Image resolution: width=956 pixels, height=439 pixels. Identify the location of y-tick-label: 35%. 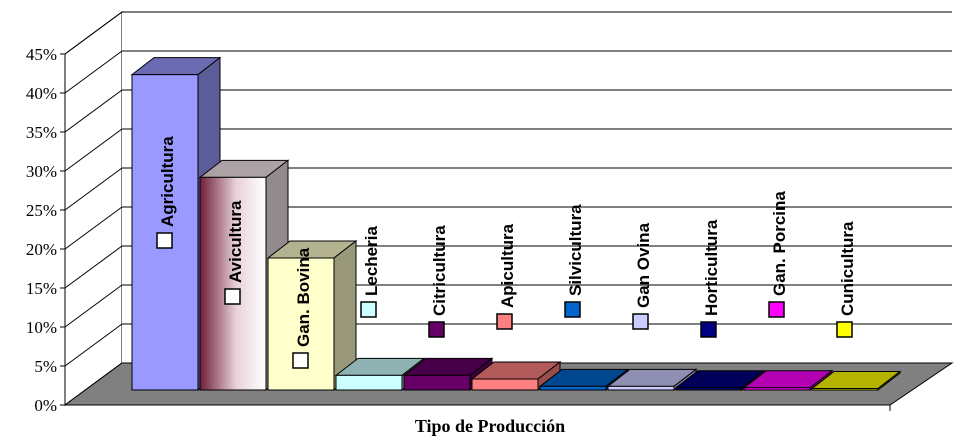
(41, 132).